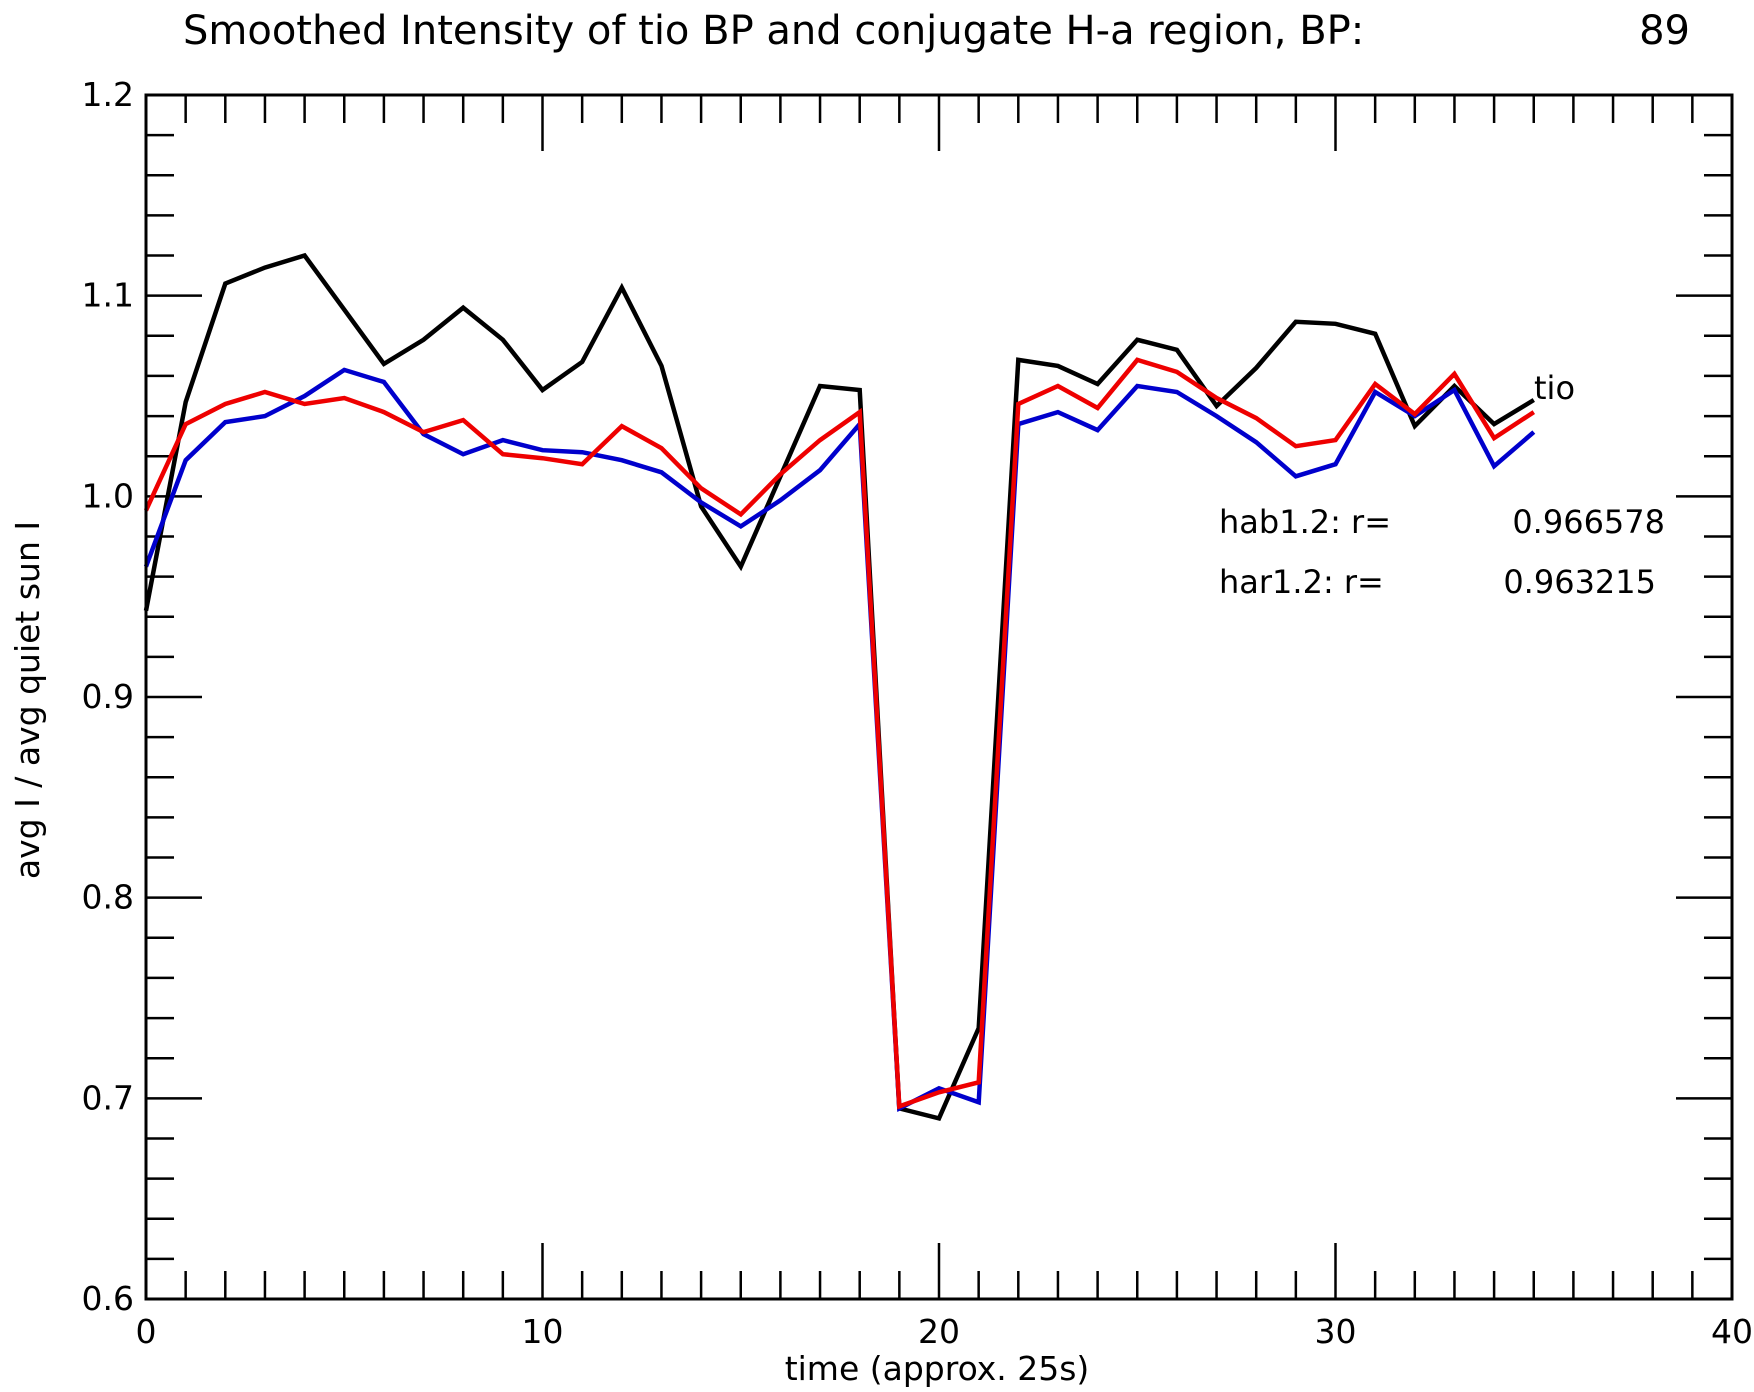 The image size is (1754, 1392). What do you see at coordinates (1336, 1331) in the screenshot?
I see `x-tick-label: 30` at bounding box center [1336, 1331].